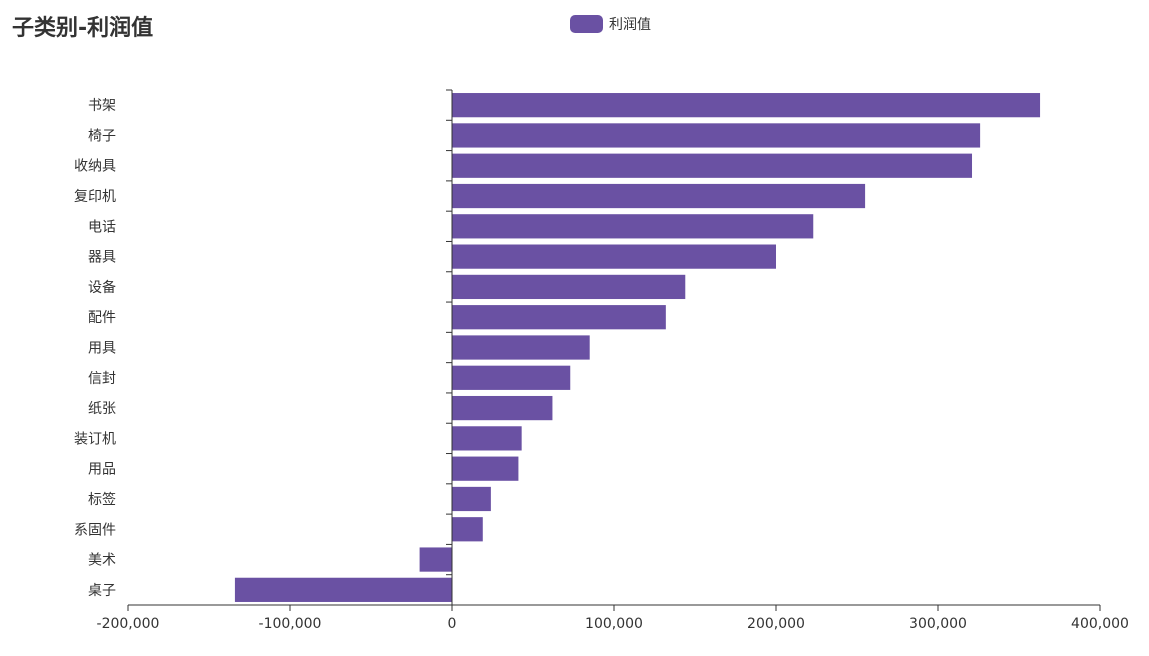  I want to click on category-label: 器具, so click(102, 258).